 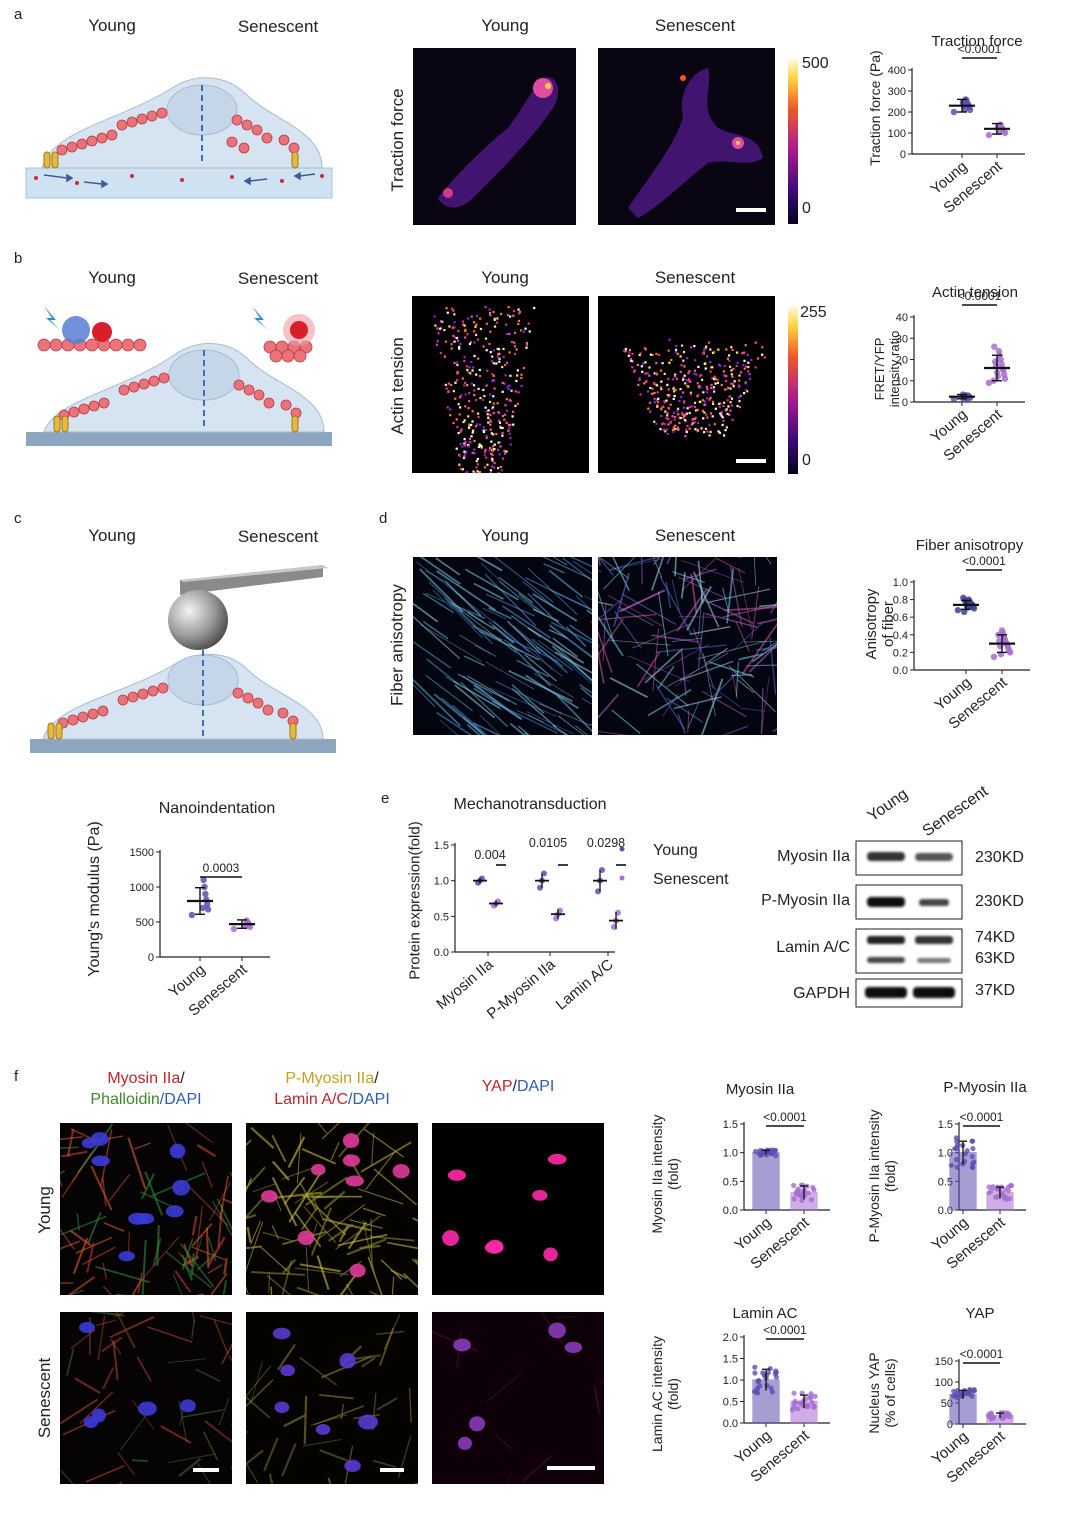 What do you see at coordinates (332, 1398) in the screenshot?
I see `if-pmyosin-senescent` at bounding box center [332, 1398].